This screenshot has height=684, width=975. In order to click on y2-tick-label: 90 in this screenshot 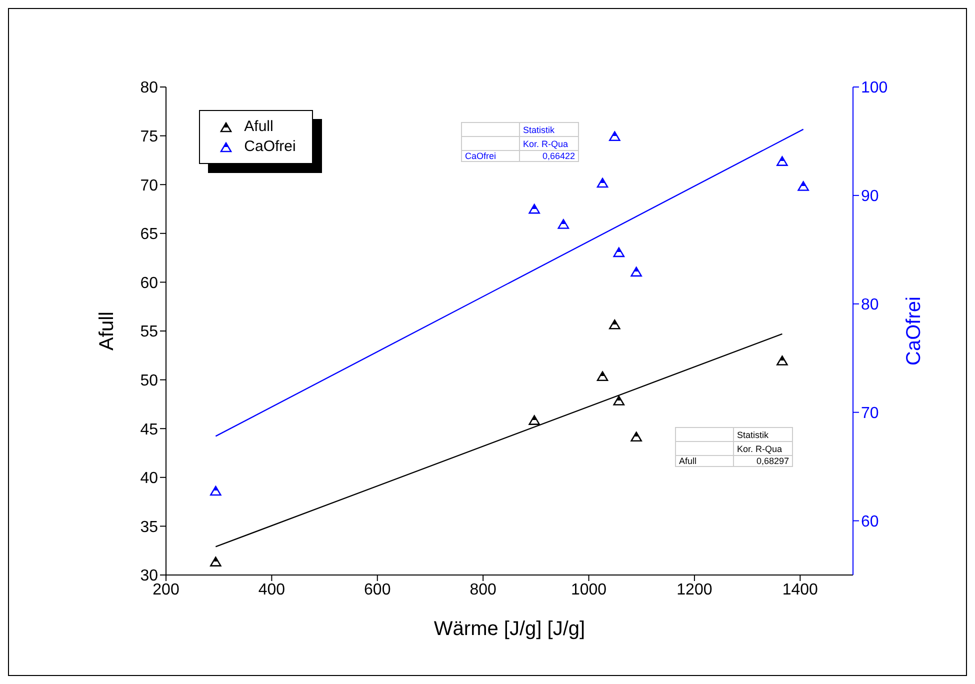, I will do `click(870, 197)`.